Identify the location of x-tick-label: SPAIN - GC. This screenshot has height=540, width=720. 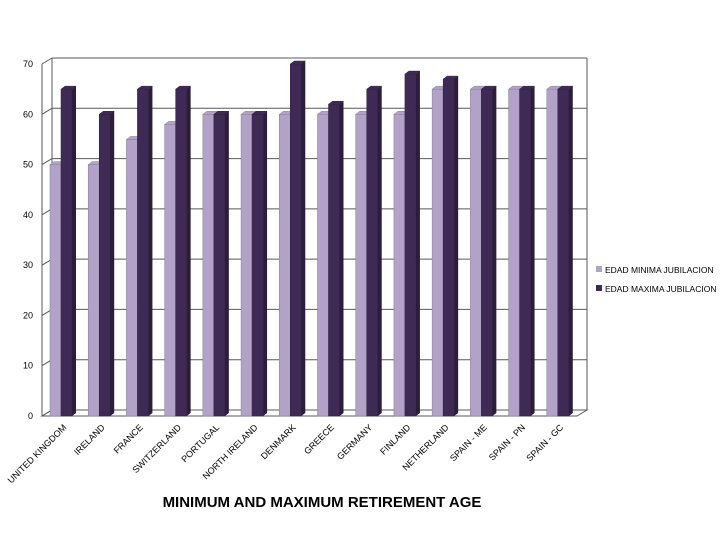
(544, 442).